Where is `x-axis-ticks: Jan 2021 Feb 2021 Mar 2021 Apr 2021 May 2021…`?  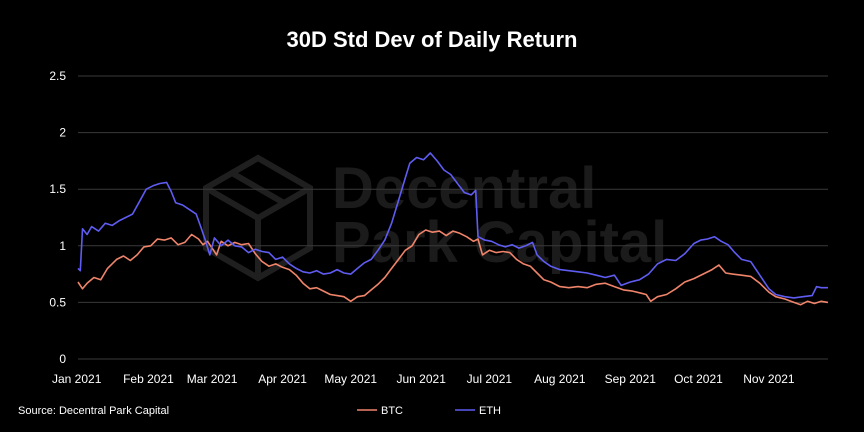 x-axis-ticks: Jan 2021 Feb 2021 Mar 2021 Apr 2021 May 2021… is located at coordinates (423, 379).